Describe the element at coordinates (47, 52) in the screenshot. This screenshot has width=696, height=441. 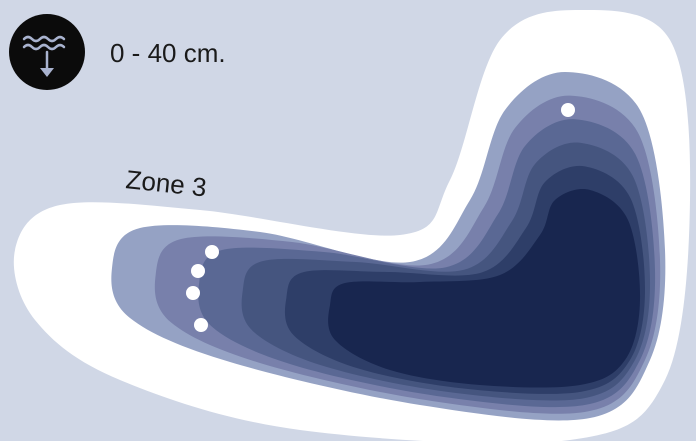
I see `depth-icon` at that location.